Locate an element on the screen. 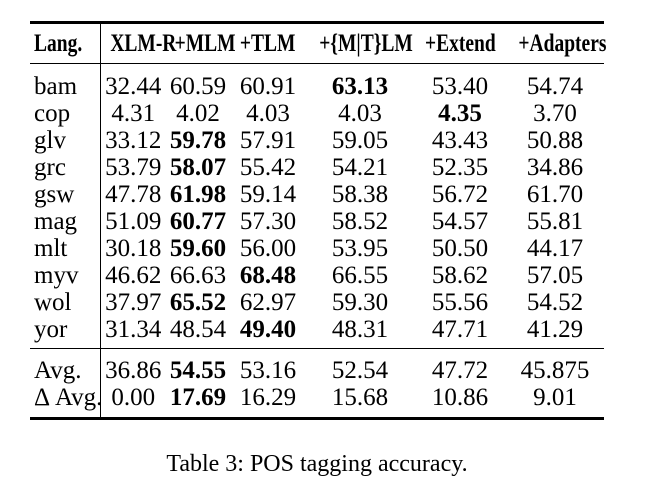  value-cell: 60.91 is located at coordinates (268, 86).